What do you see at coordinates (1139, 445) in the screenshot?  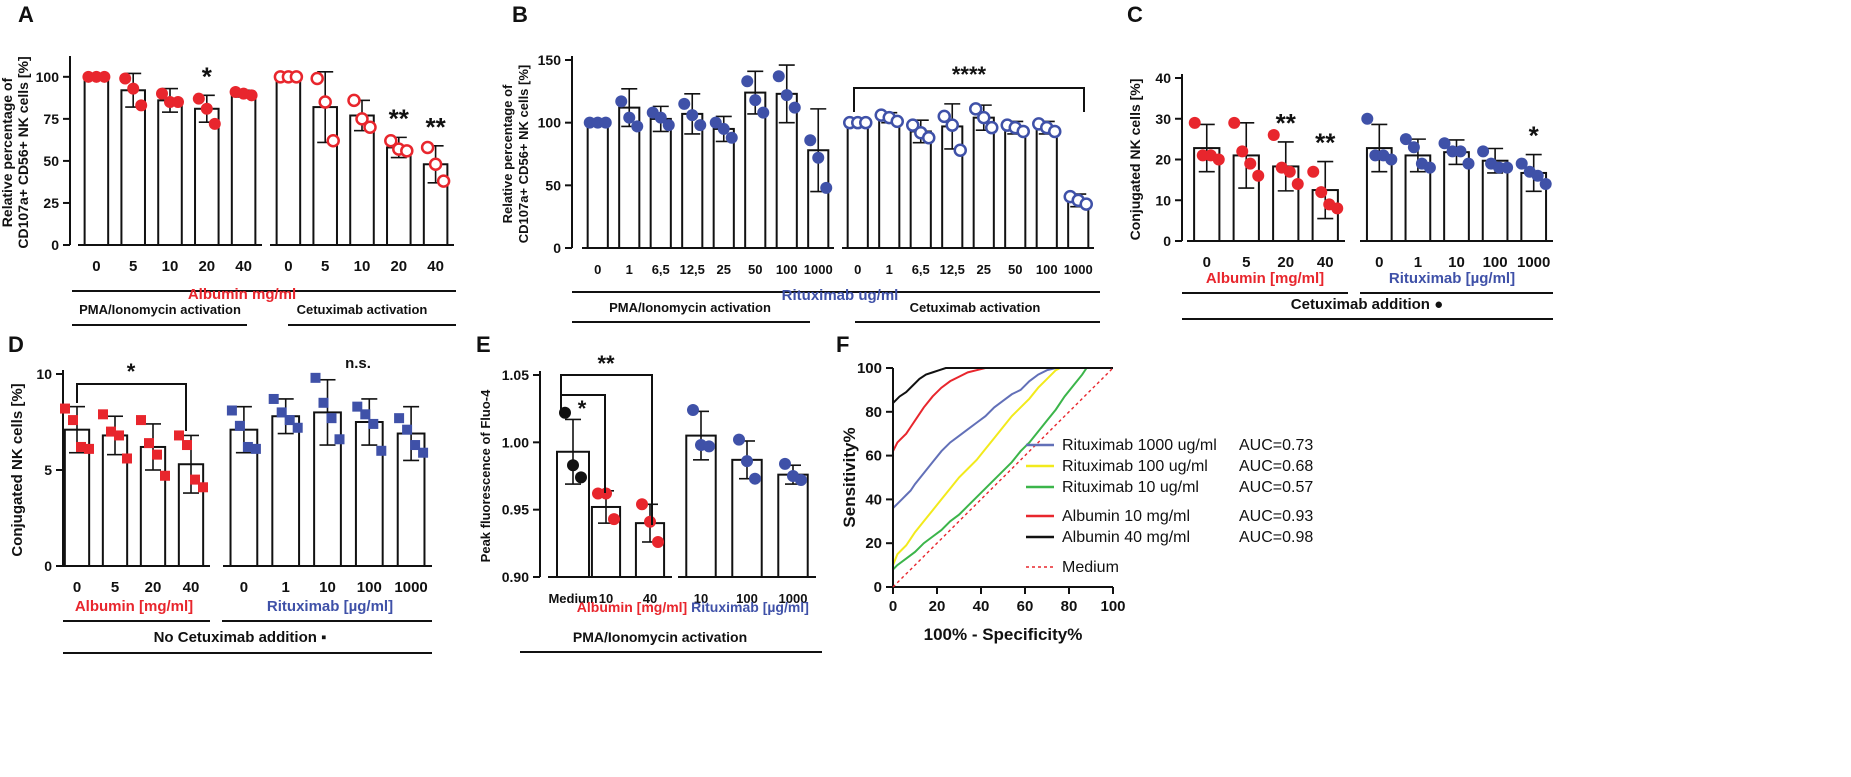 I see `legend-label: Rituximab 1000 ug/ml` at bounding box center [1139, 445].